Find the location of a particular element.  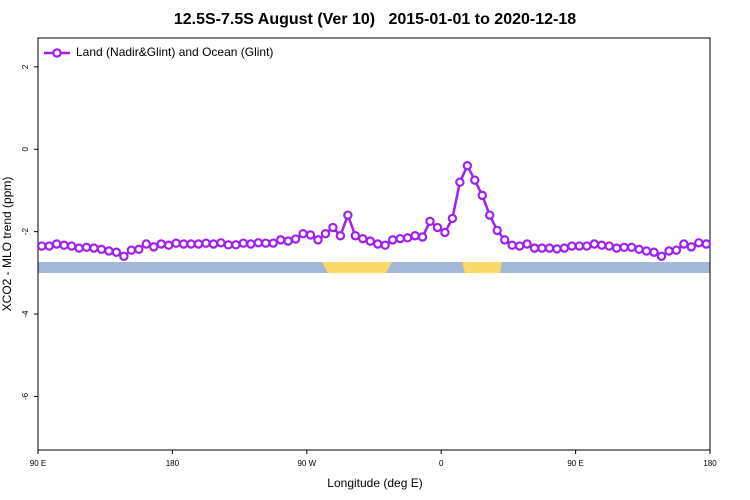

y-tick-label: -6 is located at coordinates (25, 396).